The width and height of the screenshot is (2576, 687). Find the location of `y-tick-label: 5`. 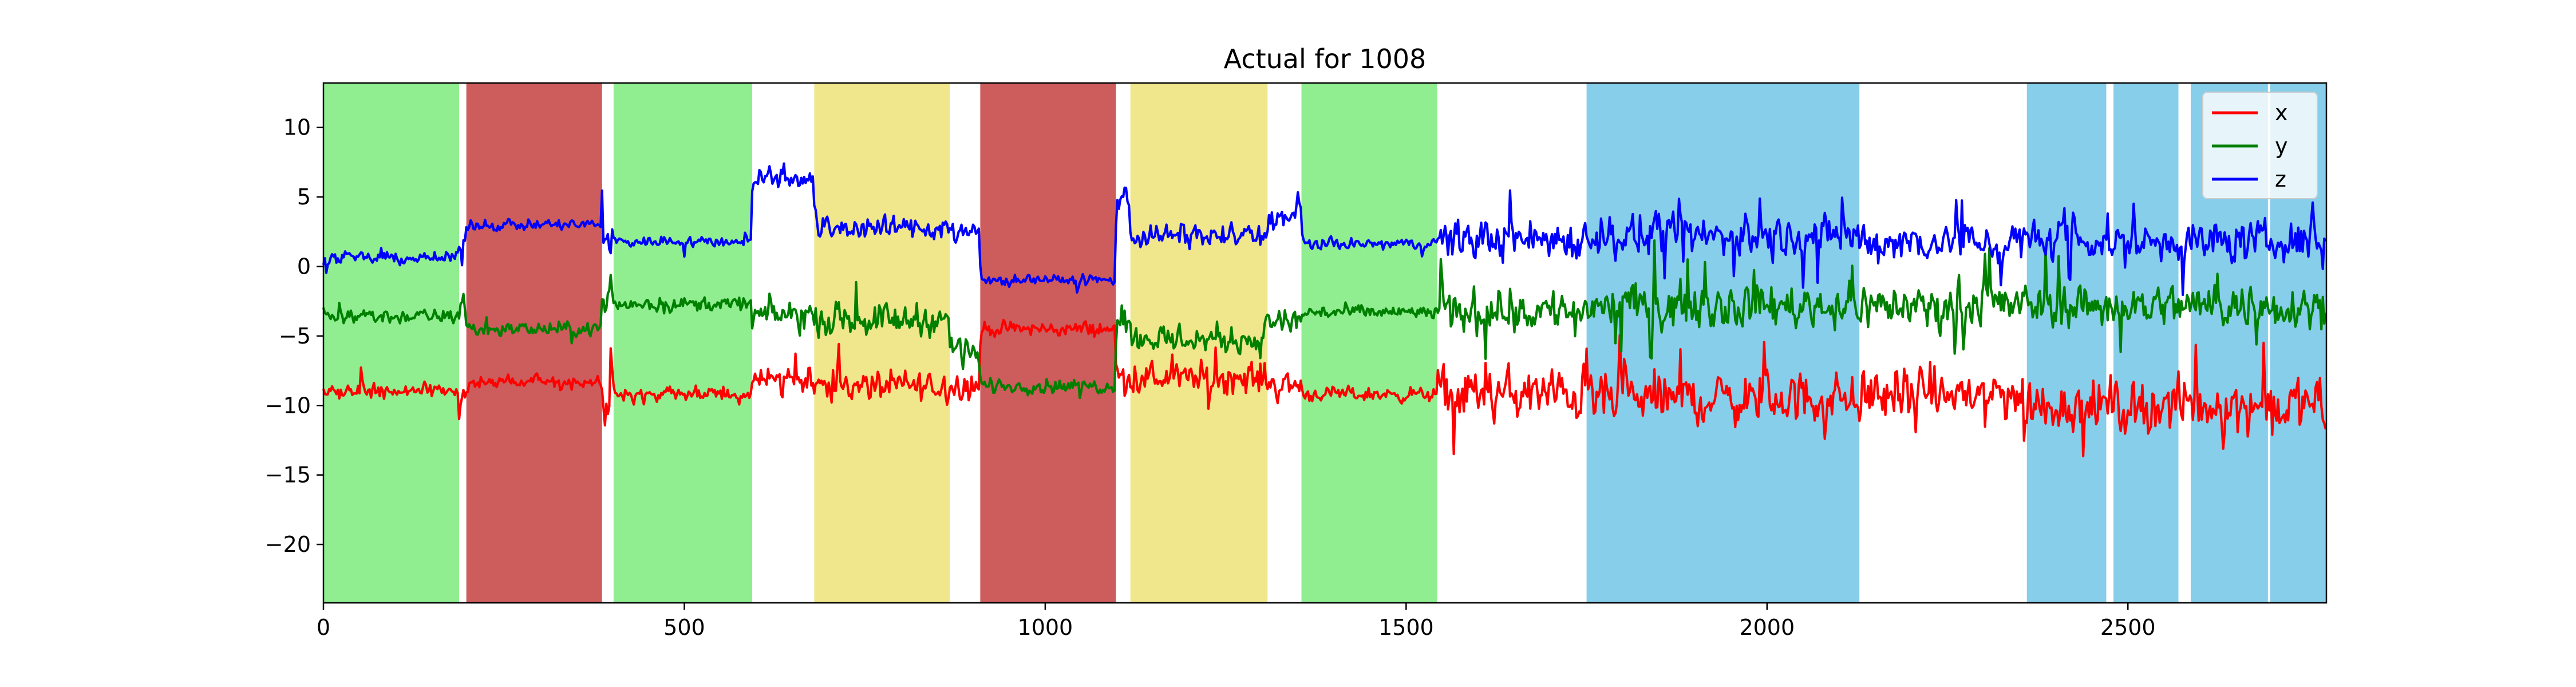

y-tick-label: 5 is located at coordinates (304, 197).